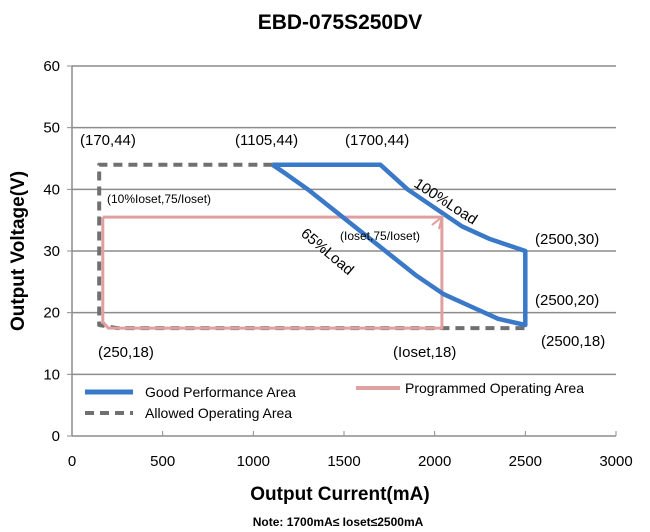  Describe the element at coordinates (51, 128) in the screenshot. I see `y-tick-label-50: 50` at that location.